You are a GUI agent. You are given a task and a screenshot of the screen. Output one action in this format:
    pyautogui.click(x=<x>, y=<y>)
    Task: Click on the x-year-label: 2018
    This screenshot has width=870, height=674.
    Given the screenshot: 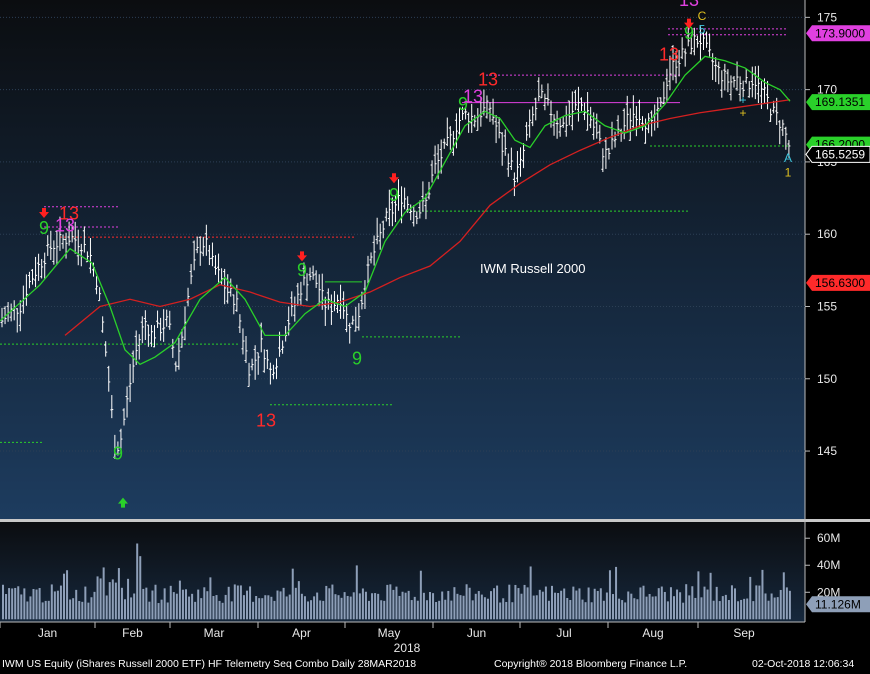 What is the action you would take?
    pyautogui.click(x=407, y=648)
    